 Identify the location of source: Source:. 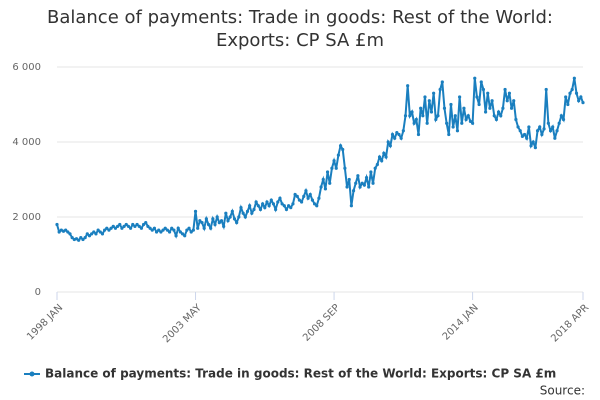
(562, 391).